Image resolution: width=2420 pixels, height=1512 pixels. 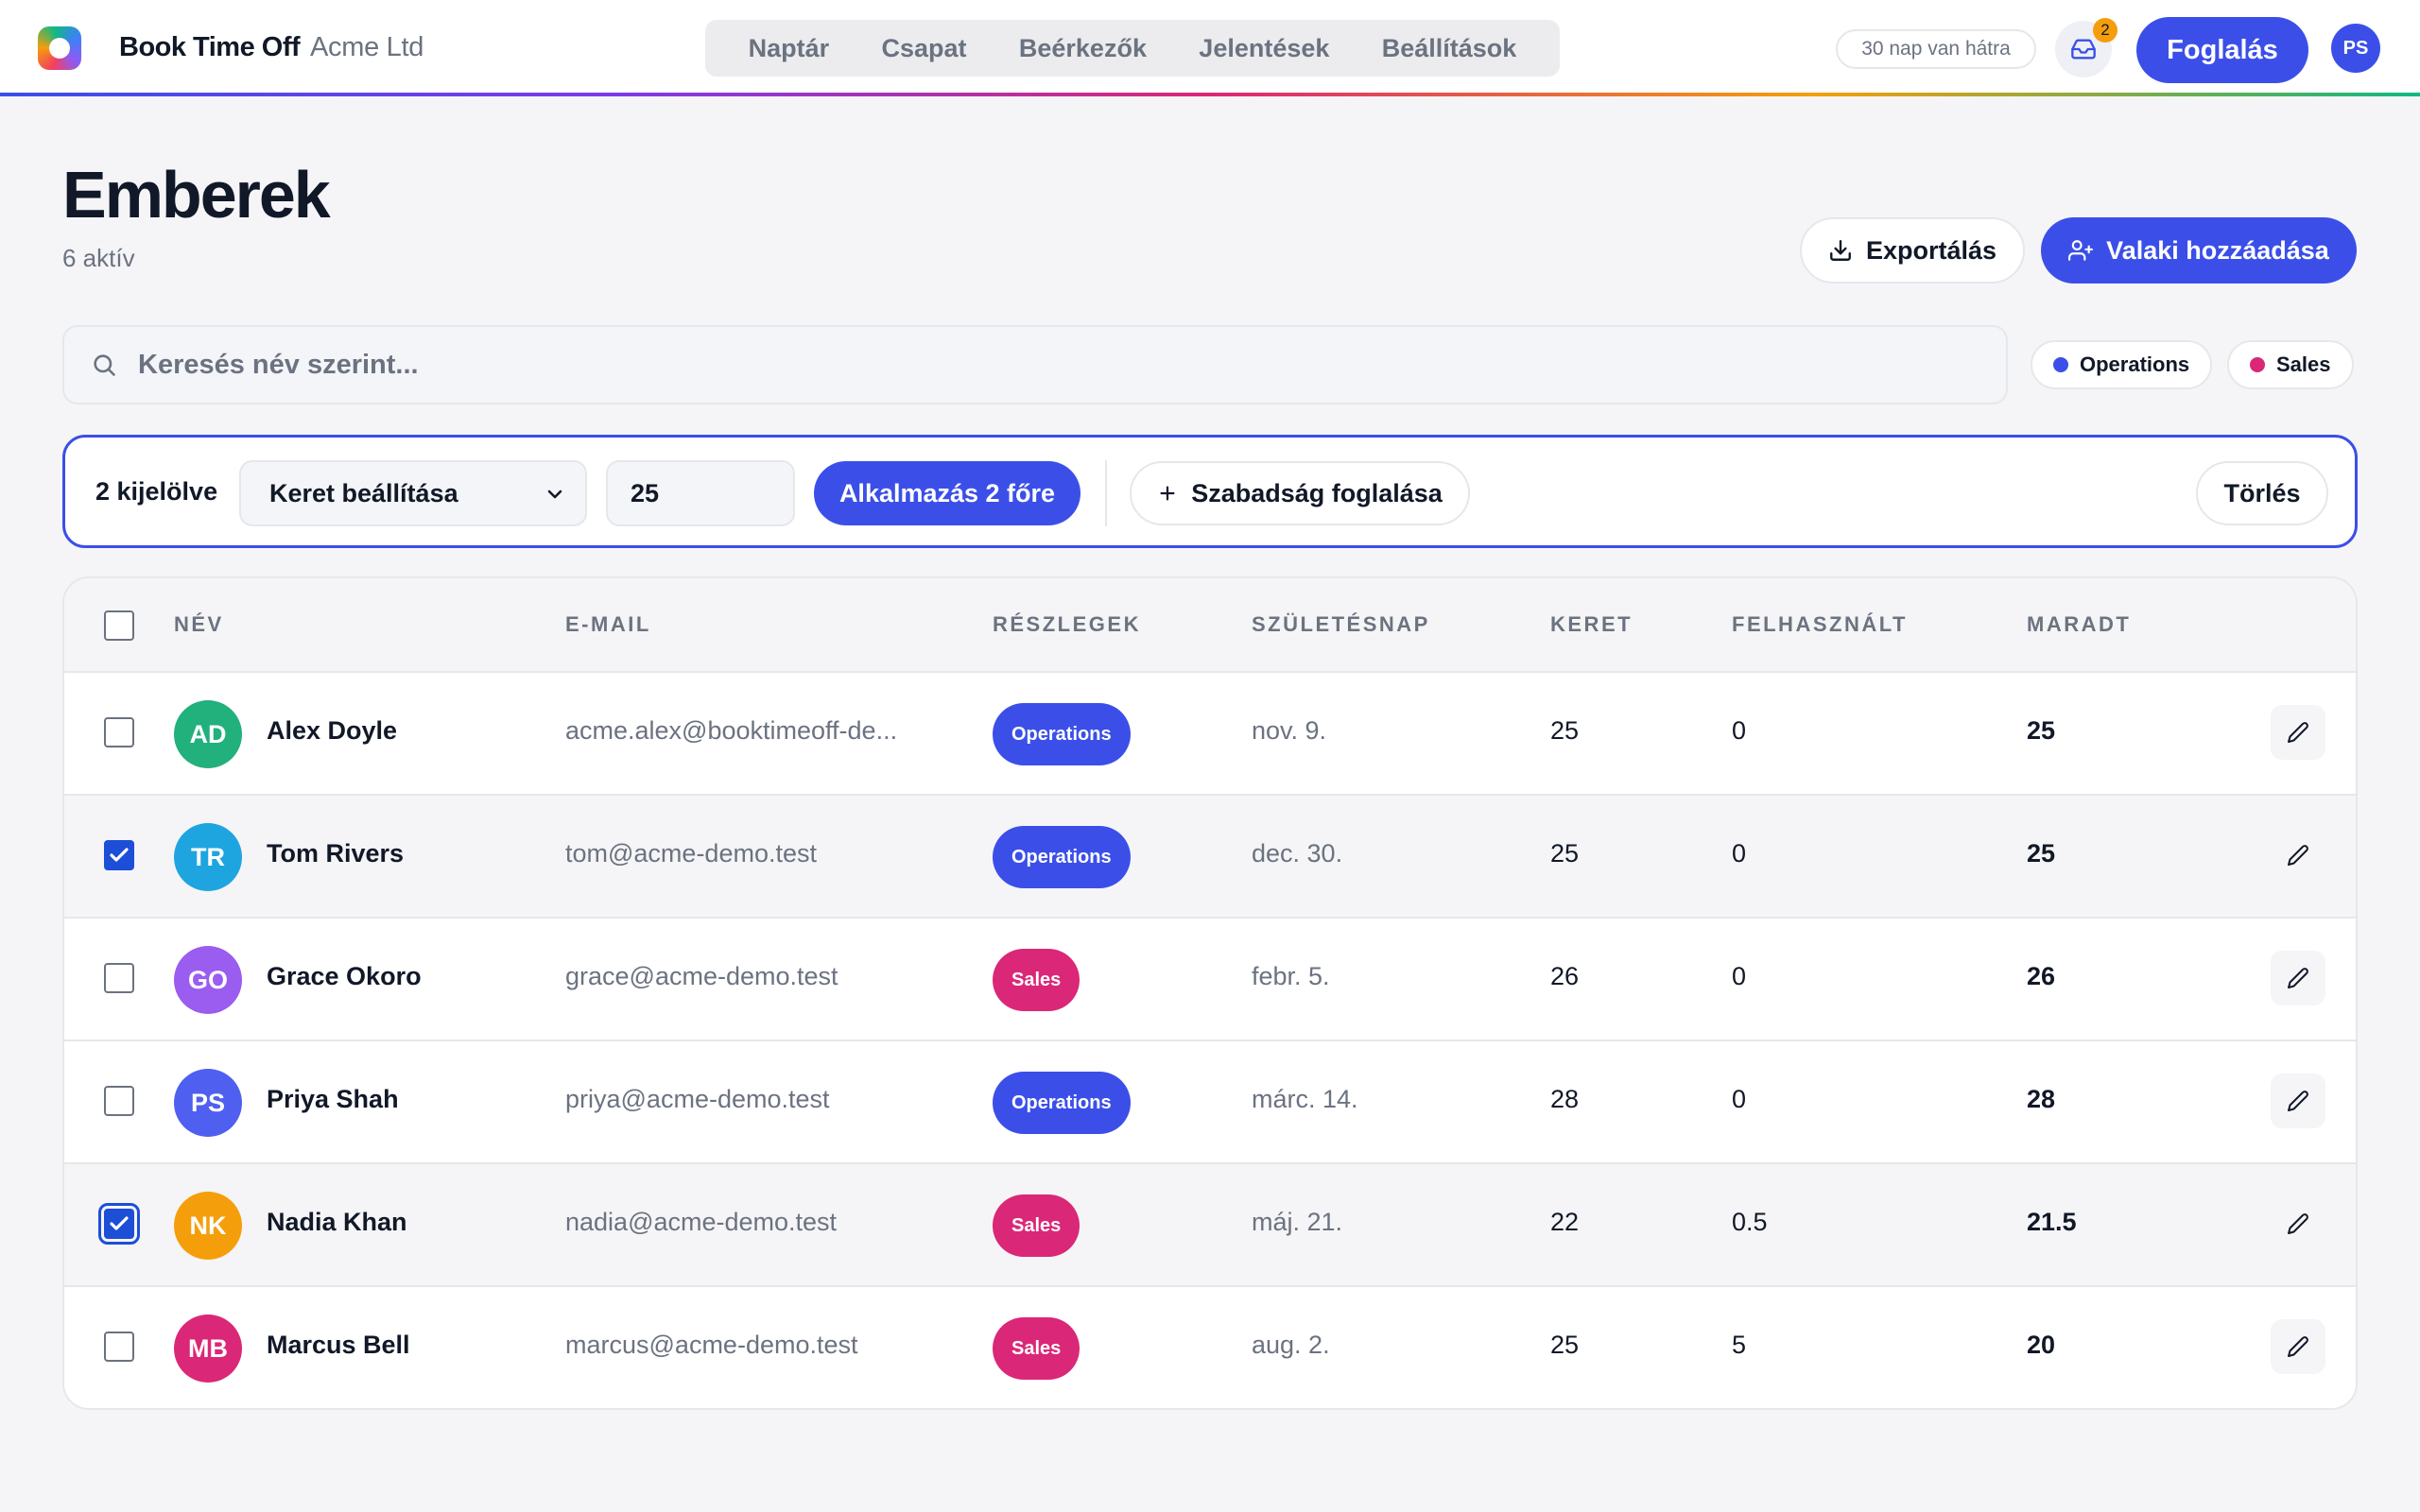 What do you see at coordinates (1592, 624) in the screenshot?
I see `column-header-quota: KERET` at bounding box center [1592, 624].